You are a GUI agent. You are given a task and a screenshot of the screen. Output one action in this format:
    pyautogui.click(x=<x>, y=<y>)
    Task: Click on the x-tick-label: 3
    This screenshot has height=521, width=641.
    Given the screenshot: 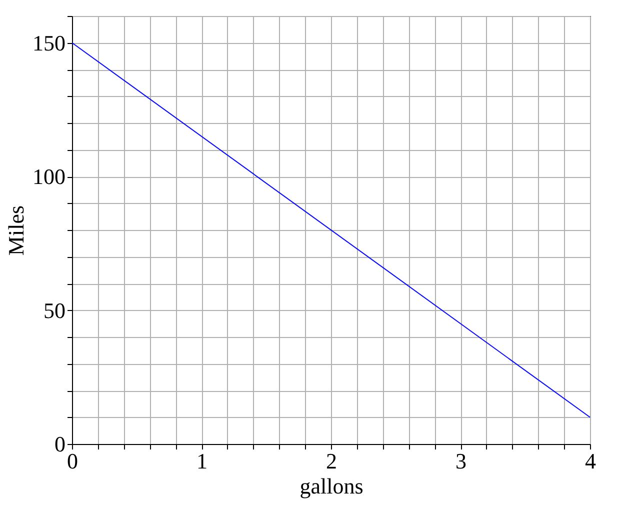 What is the action you would take?
    pyautogui.click(x=461, y=461)
    